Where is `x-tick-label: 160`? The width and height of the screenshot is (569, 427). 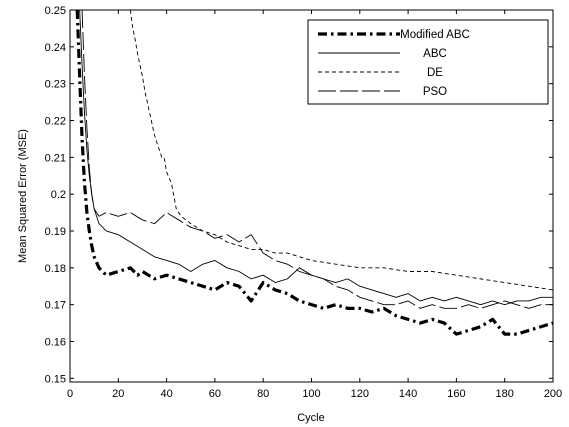
x-tick-label: 160 is located at coordinates (456, 394).